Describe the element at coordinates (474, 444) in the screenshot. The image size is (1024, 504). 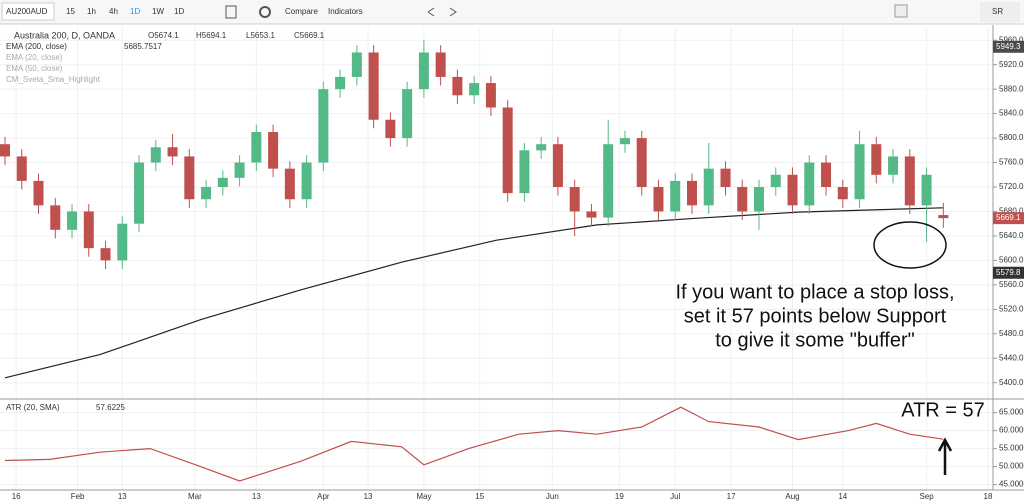
I see `indicator-line` at that location.